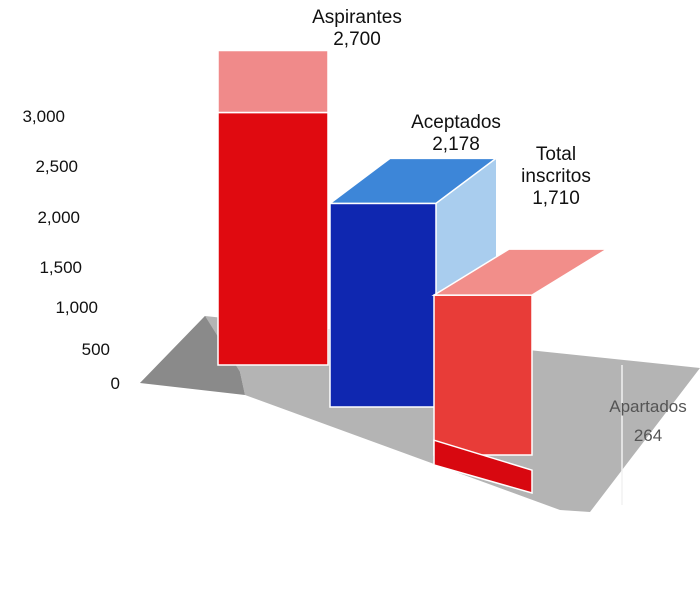 This screenshot has height=601, width=700. What do you see at coordinates (273, 238) in the screenshot?
I see `bar-aspirantes-front` at bounding box center [273, 238].